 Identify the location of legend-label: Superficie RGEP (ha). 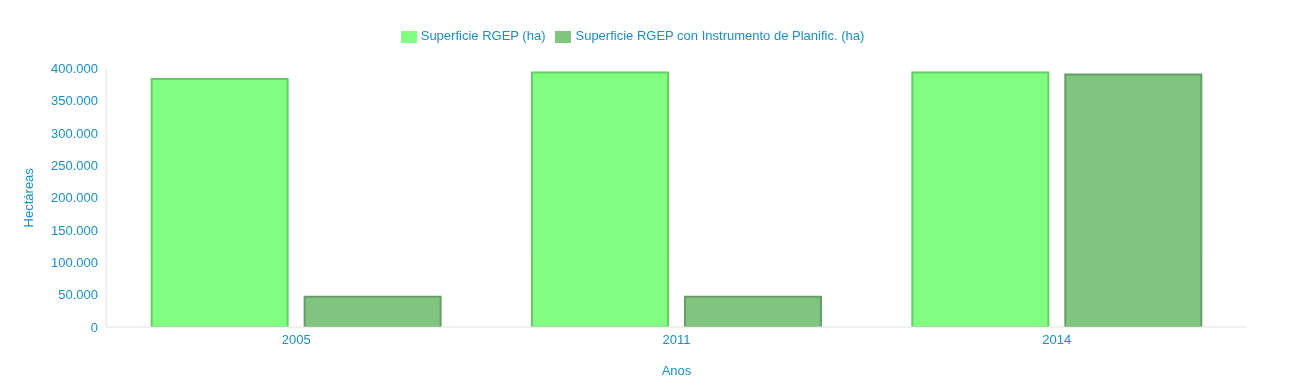
(483, 35).